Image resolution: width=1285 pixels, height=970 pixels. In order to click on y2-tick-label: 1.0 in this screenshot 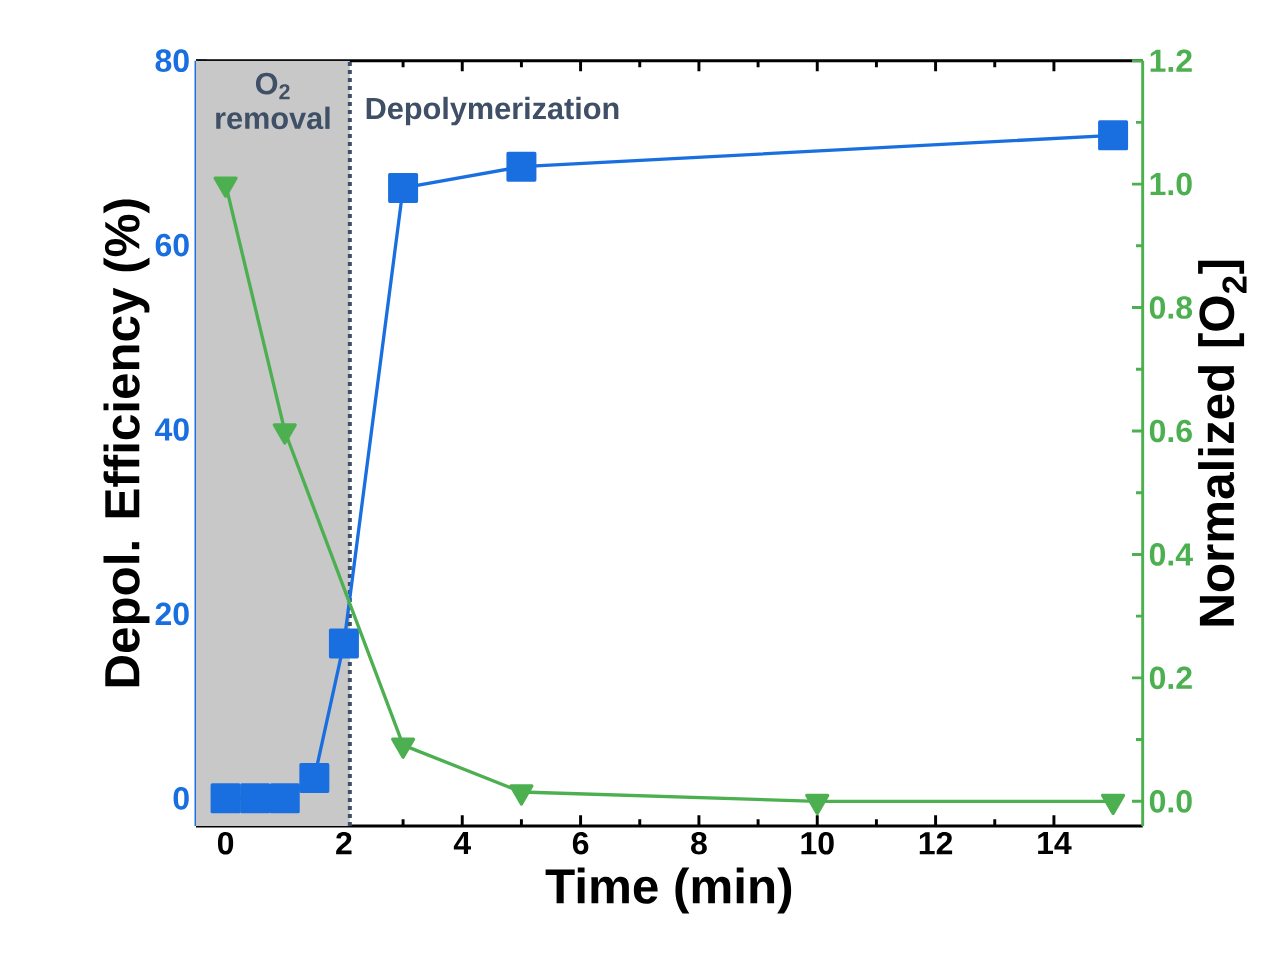, I will do `click(1171, 184)`.